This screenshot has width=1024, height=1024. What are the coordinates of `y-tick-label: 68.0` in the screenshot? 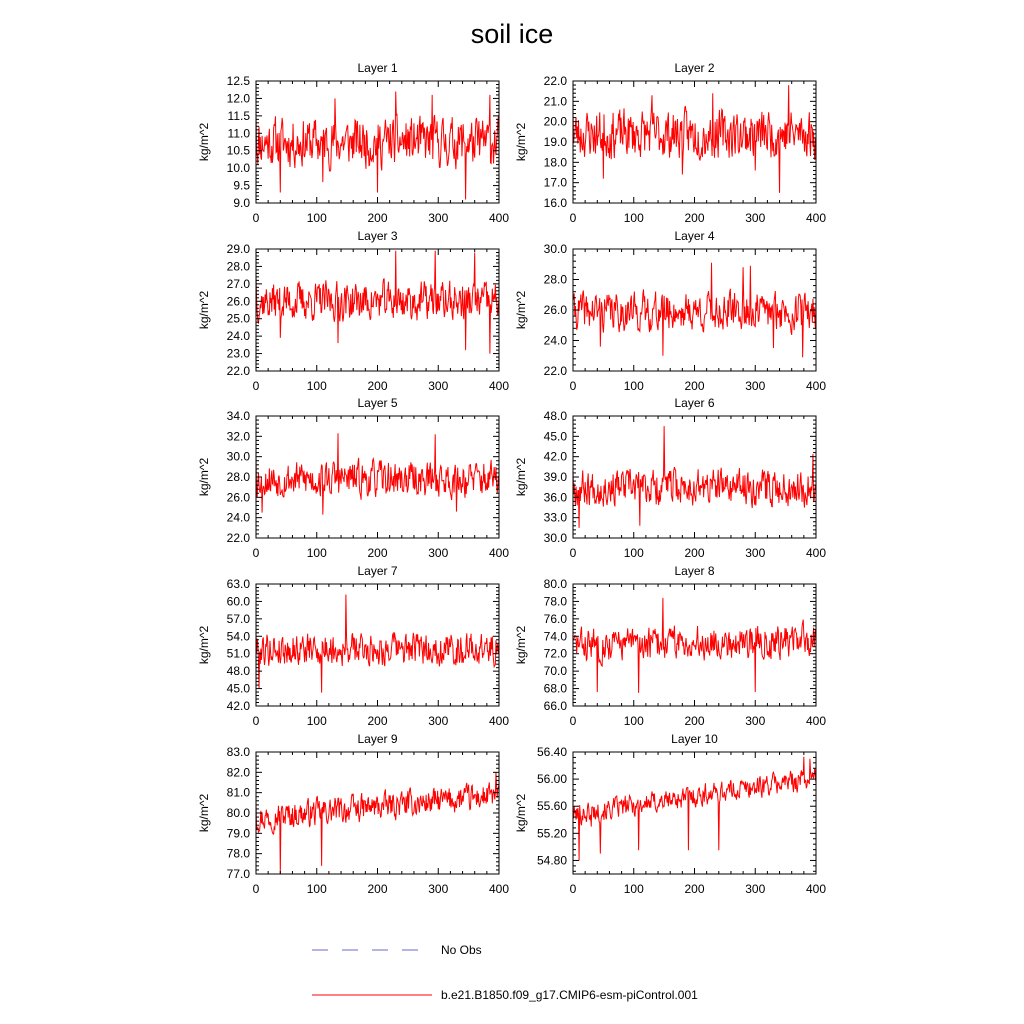 It's located at (556, 689).